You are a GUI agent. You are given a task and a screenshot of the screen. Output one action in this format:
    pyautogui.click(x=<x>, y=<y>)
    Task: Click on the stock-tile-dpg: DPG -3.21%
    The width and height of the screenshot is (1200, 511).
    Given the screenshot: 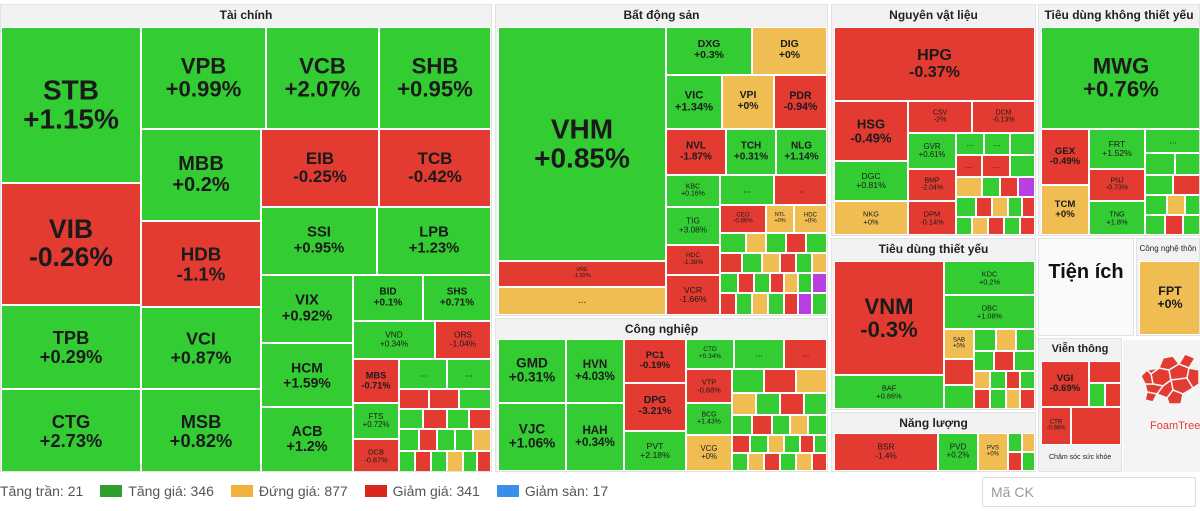 What is the action you would take?
    pyautogui.click(x=655, y=407)
    